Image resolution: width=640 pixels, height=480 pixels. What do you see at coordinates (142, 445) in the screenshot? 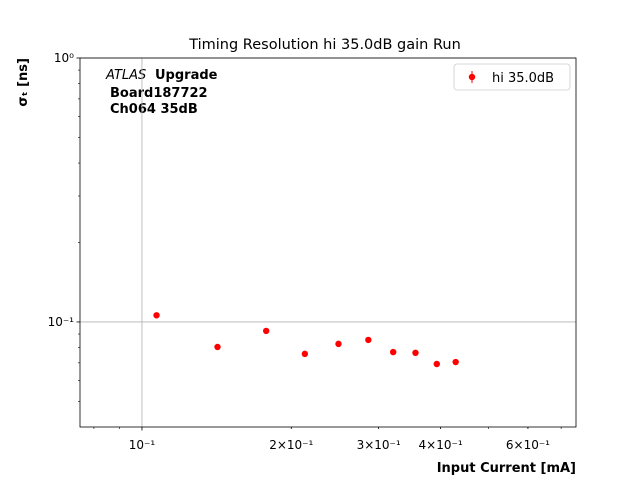
I see `x-tick-label: 10⁻¹` at bounding box center [142, 445].